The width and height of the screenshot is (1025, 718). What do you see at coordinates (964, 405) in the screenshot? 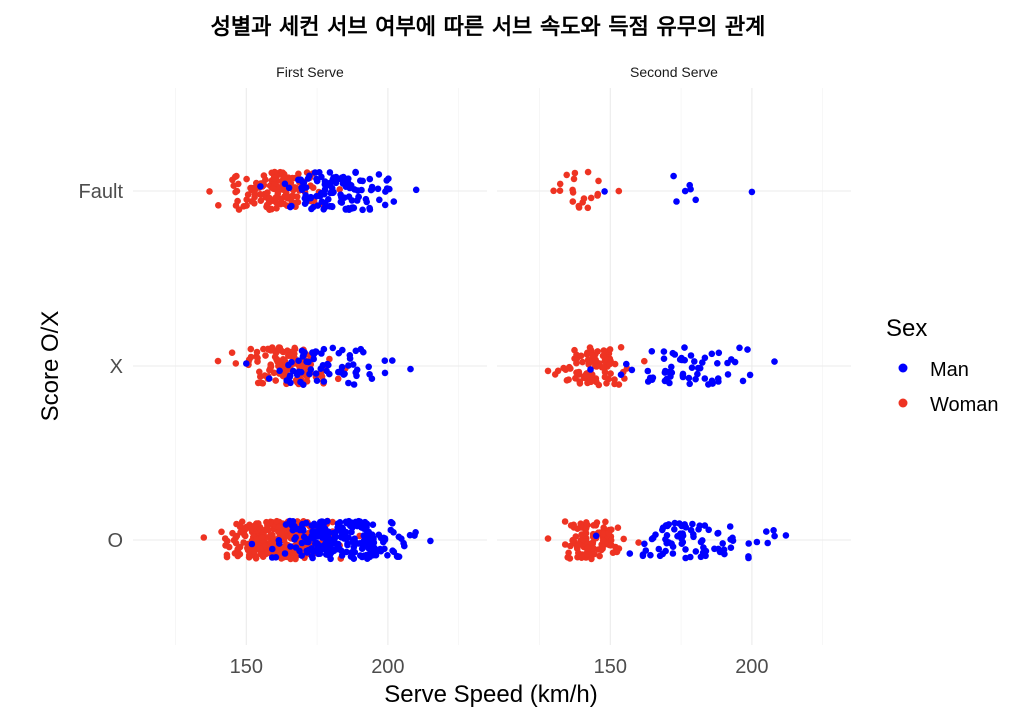
I see `legend-label-woman: Woman` at bounding box center [964, 405].